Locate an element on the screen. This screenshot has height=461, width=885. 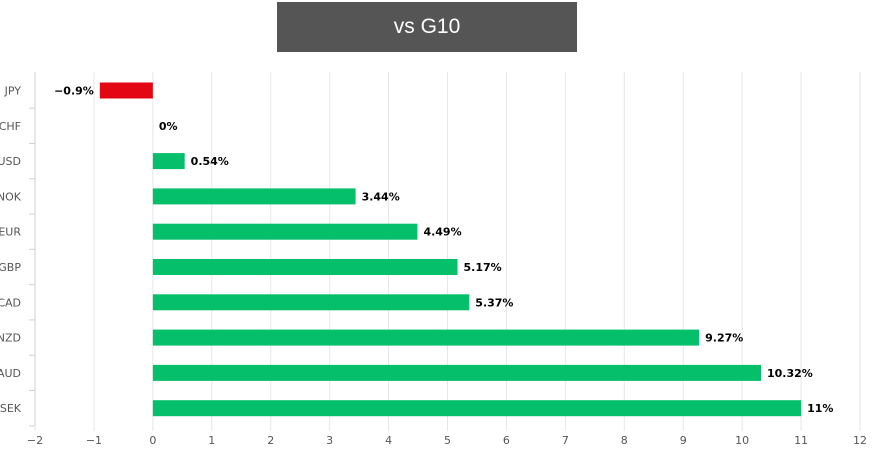
category-label: CAD is located at coordinates (10, 302).